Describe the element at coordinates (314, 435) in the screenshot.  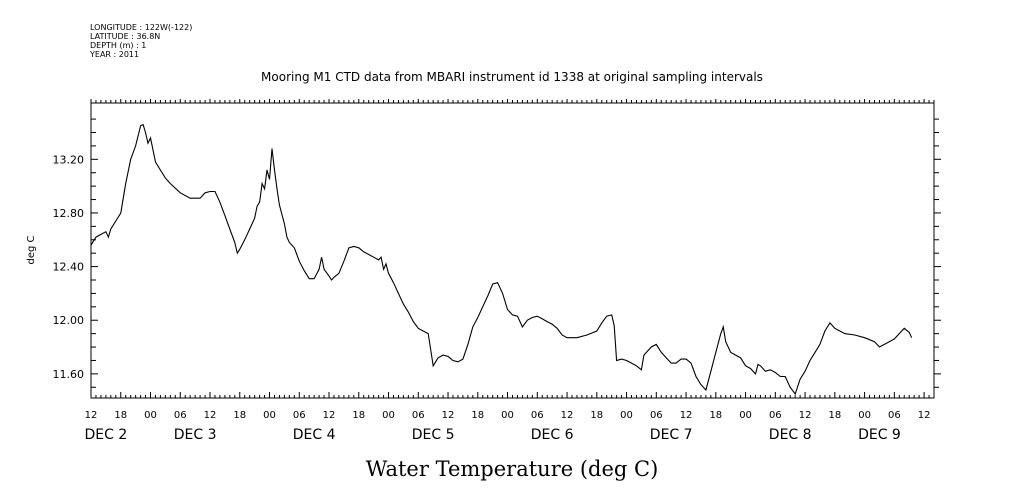
I see `x-day-label: DEC 4` at that location.